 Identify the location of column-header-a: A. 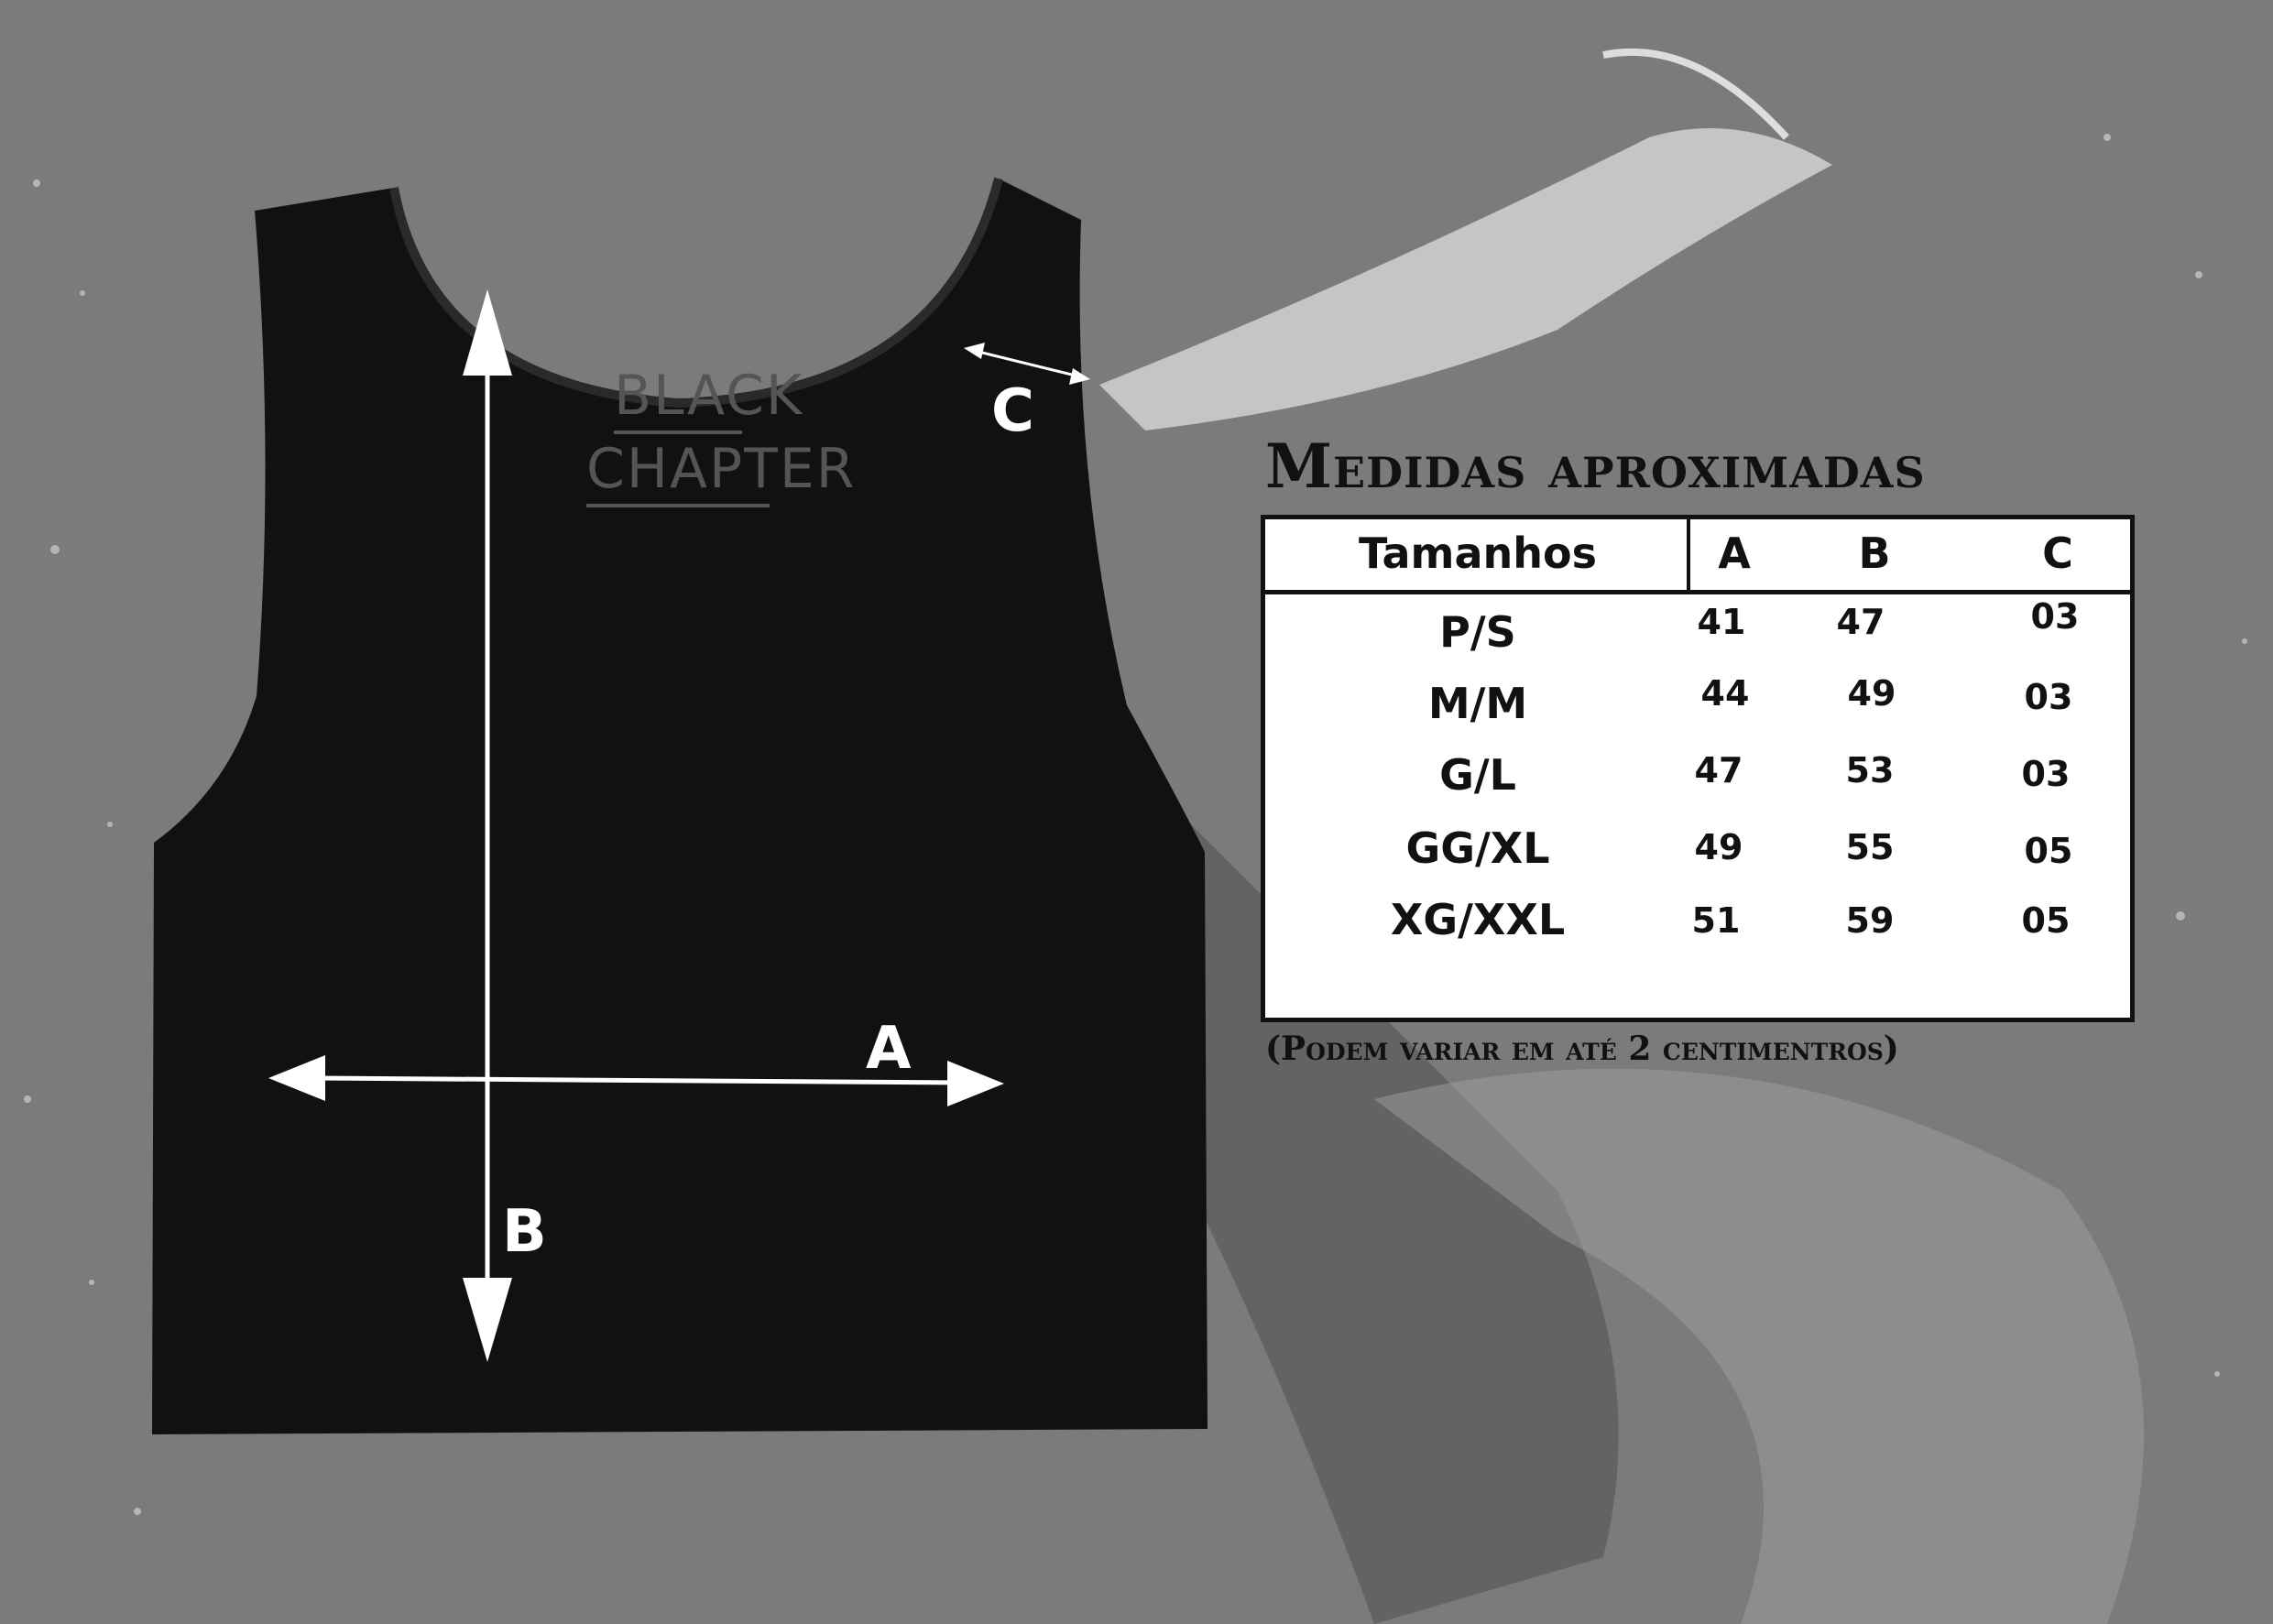
(1734, 553).